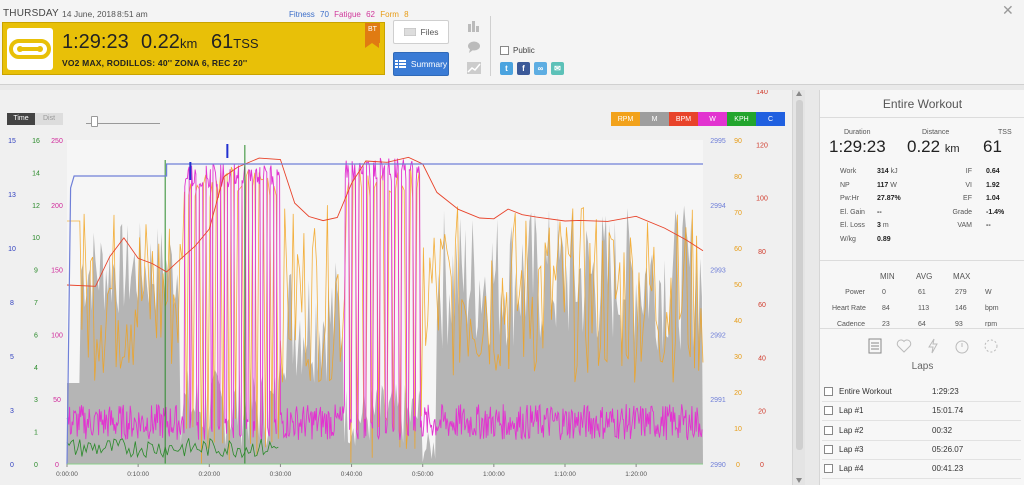 Image resolution: width=1024 pixels, height=485 pixels. What do you see at coordinates (21, 119) in the screenshot?
I see `time-toggle: Time` at bounding box center [21, 119].